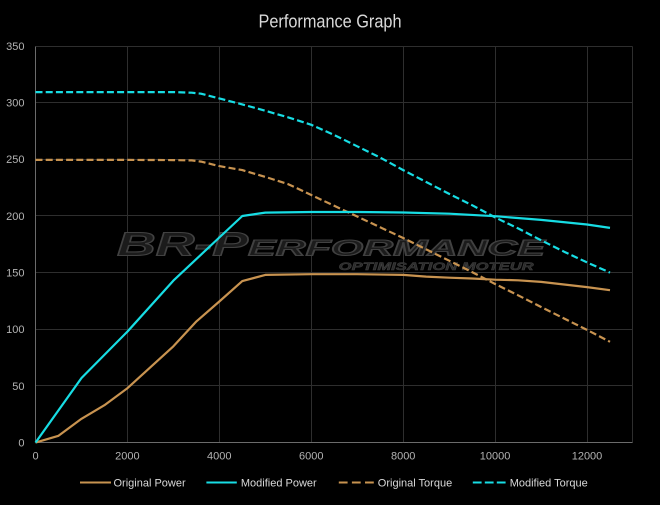 This screenshot has width=660, height=505. What do you see at coordinates (15, 47) in the screenshot?
I see `svg-text: 350` at bounding box center [15, 47].